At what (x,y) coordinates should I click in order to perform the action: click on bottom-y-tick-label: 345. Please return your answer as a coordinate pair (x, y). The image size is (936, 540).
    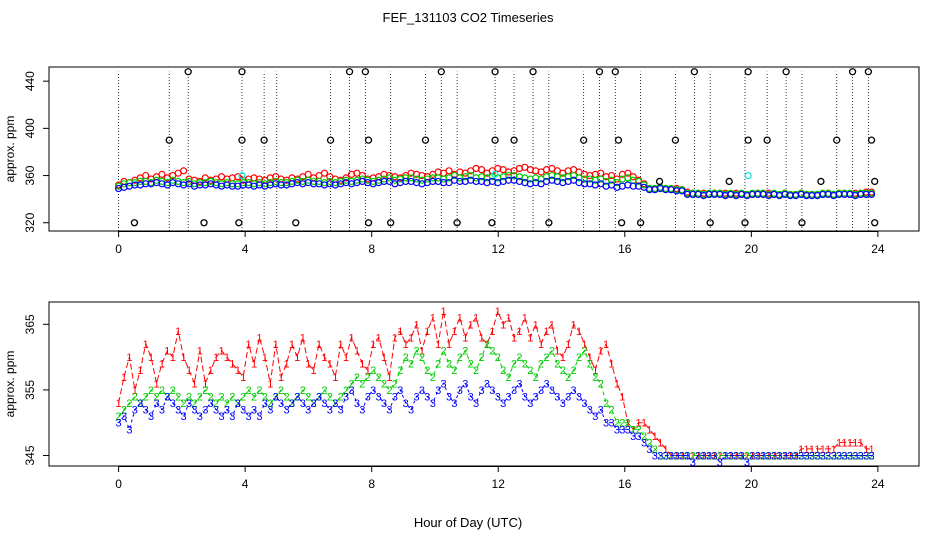
    Looking at the image, I should click on (30, 455).